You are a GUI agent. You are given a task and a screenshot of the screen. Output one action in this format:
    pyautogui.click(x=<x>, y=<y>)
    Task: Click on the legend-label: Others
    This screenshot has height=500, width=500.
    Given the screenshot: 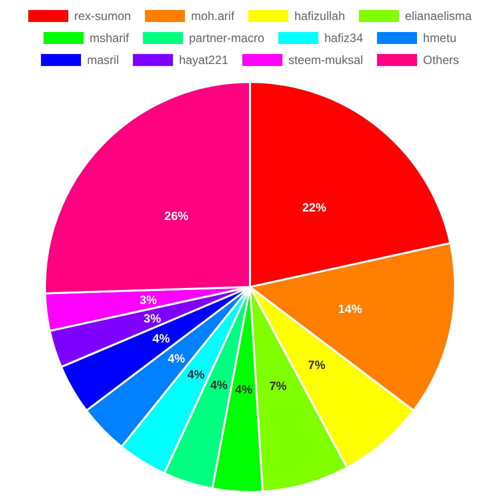 What is the action you would take?
    pyautogui.click(x=441, y=60)
    